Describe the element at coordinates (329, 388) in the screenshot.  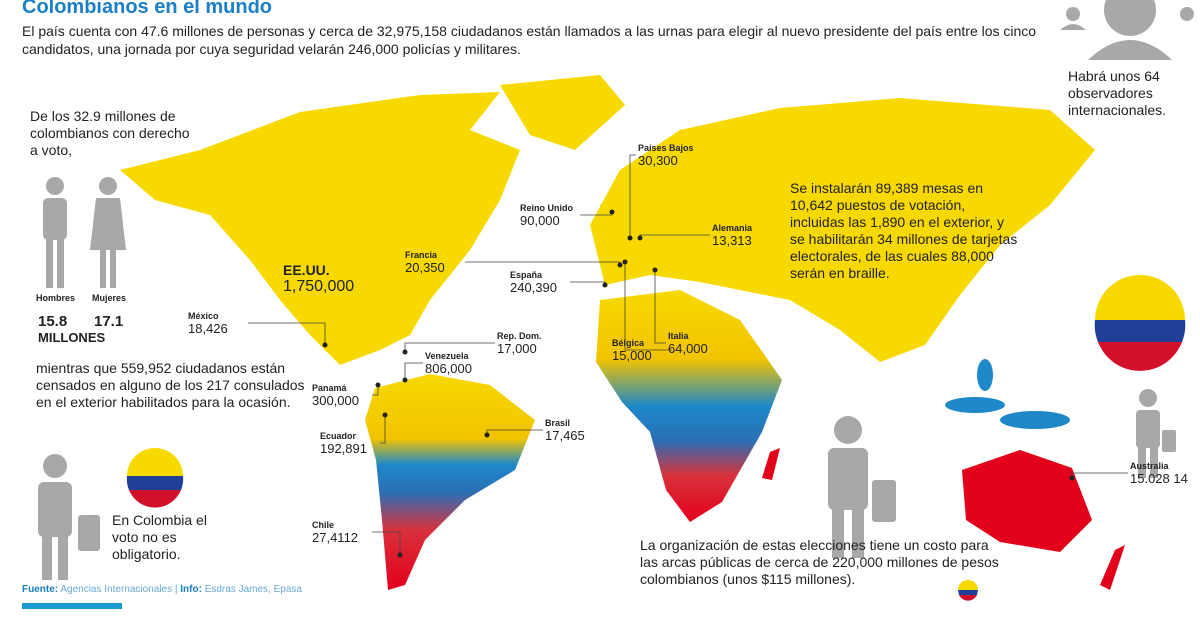
I see `country-name: Panamá` at that location.